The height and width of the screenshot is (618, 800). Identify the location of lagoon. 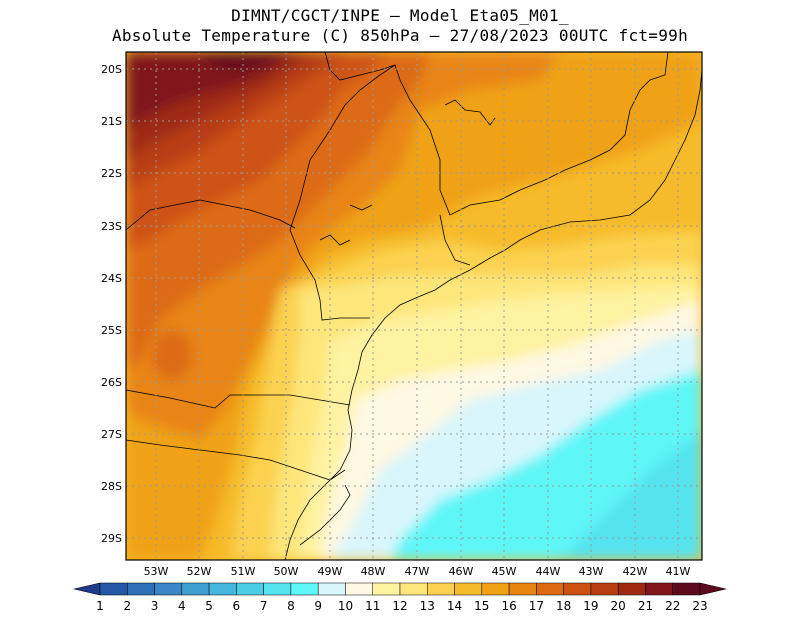
(325, 515).